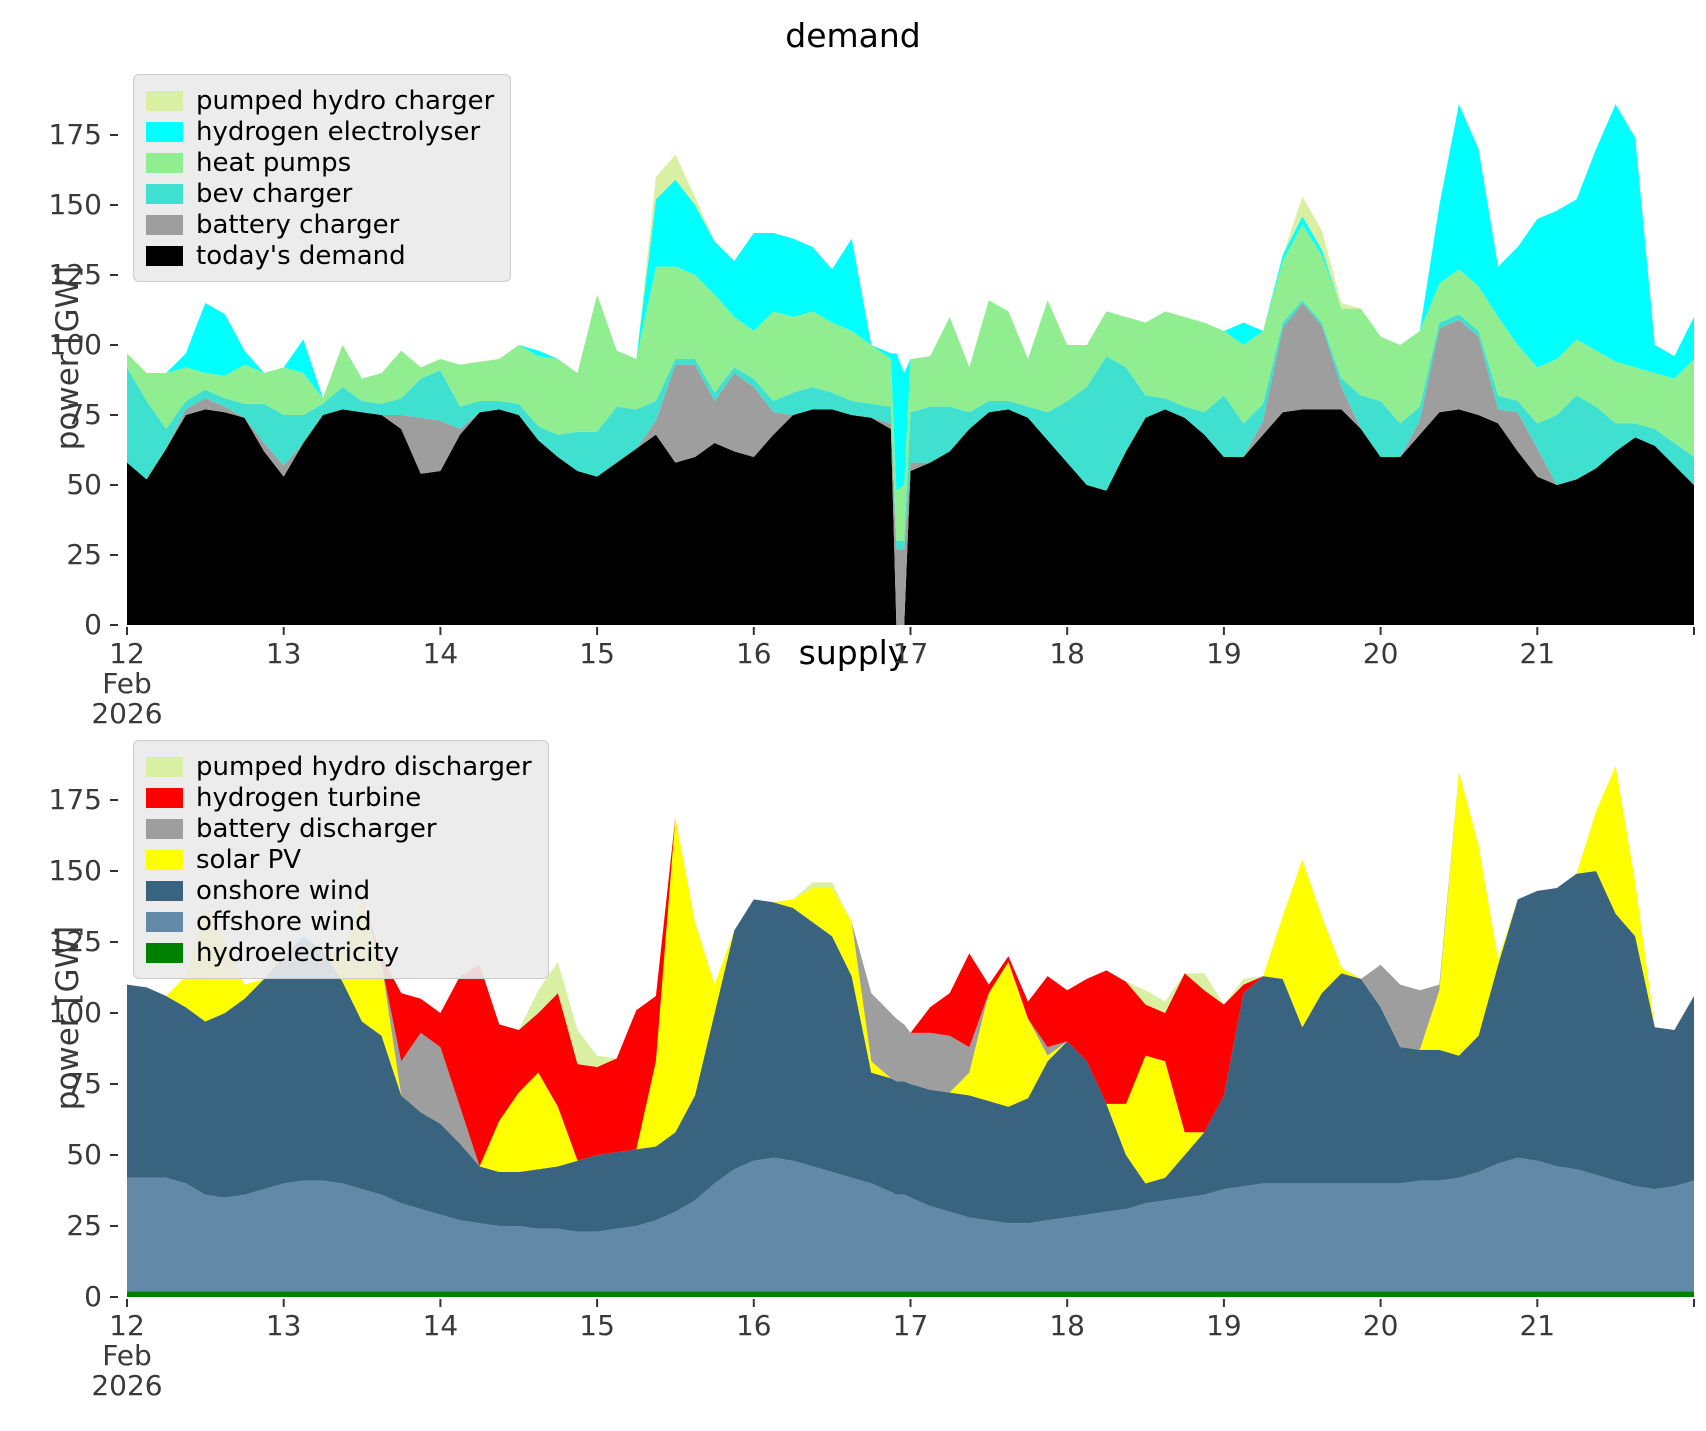  What do you see at coordinates (75, 1012) in the screenshot?
I see `y-tick-label-supply-100: 100` at bounding box center [75, 1012].